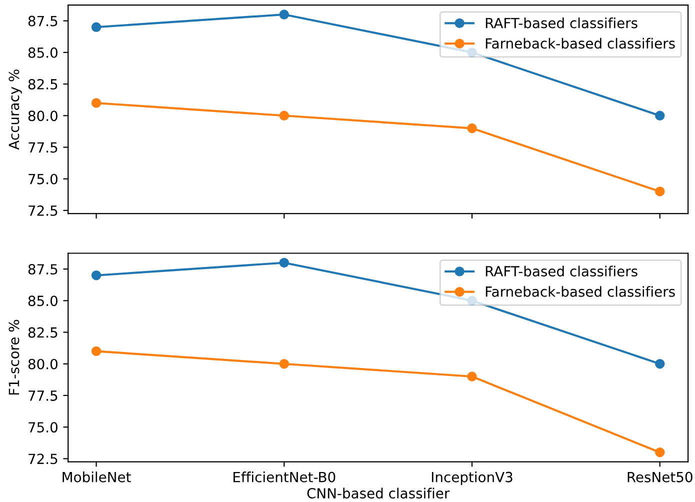 This screenshot has width=695, height=502. Describe the element at coordinates (285, 477) in the screenshot. I see `x-tick-label: EfficientNet-B0` at that location.